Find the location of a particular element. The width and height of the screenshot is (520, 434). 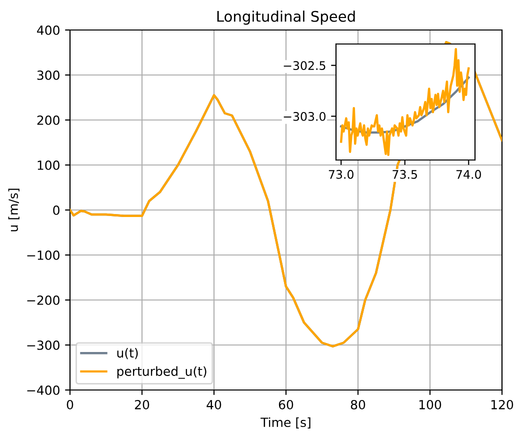

y-tick-label: −400 is located at coordinates (43, 390).